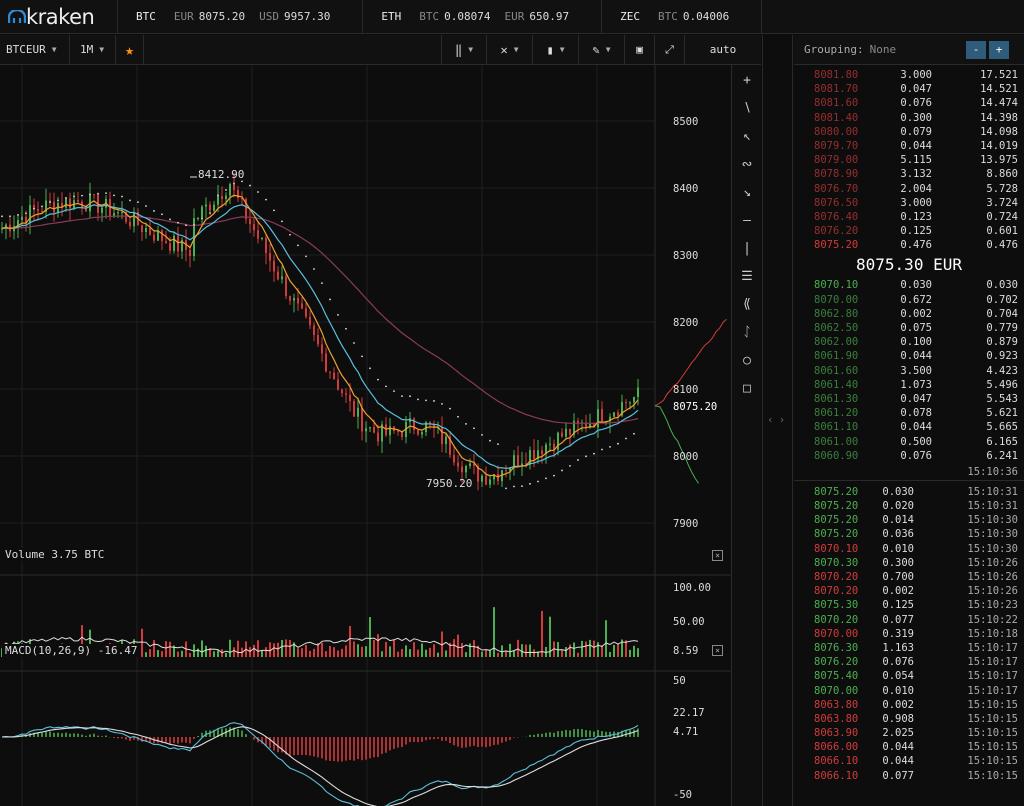 The image size is (1024, 806). I want to click on fan-tool: ⟪, so click(747, 305).